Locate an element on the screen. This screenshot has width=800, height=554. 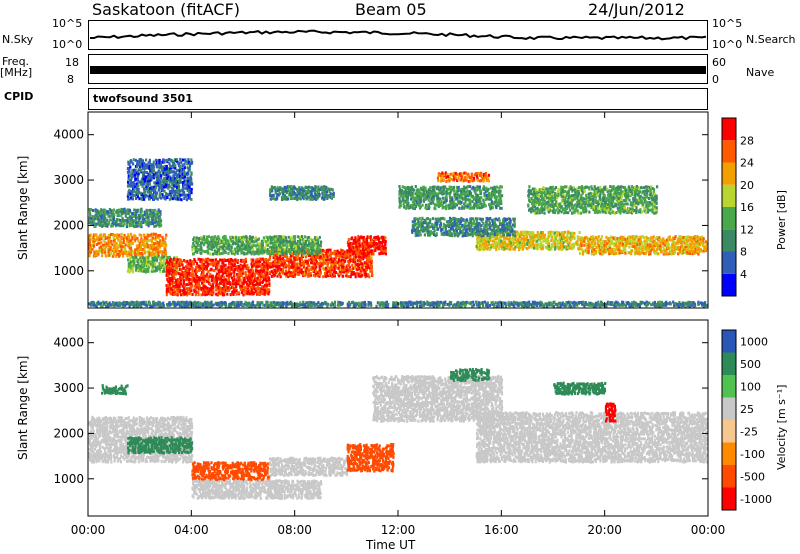
nsearch-bottom-tick: 10^0 is located at coordinates (727, 44).